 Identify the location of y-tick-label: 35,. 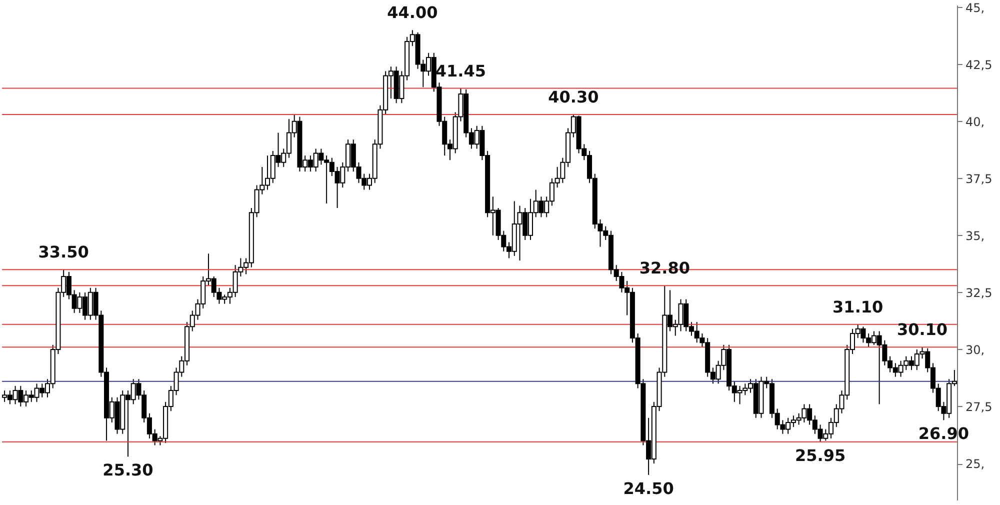
(975, 235).